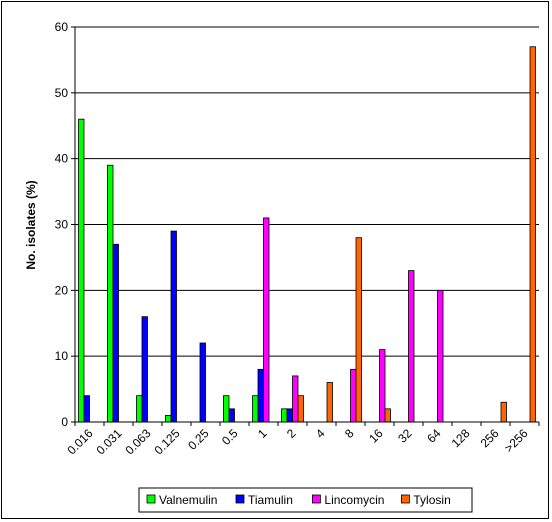  What do you see at coordinates (316, 499) in the screenshot?
I see `legend-swatch-lincomycin` at bounding box center [316, 499].